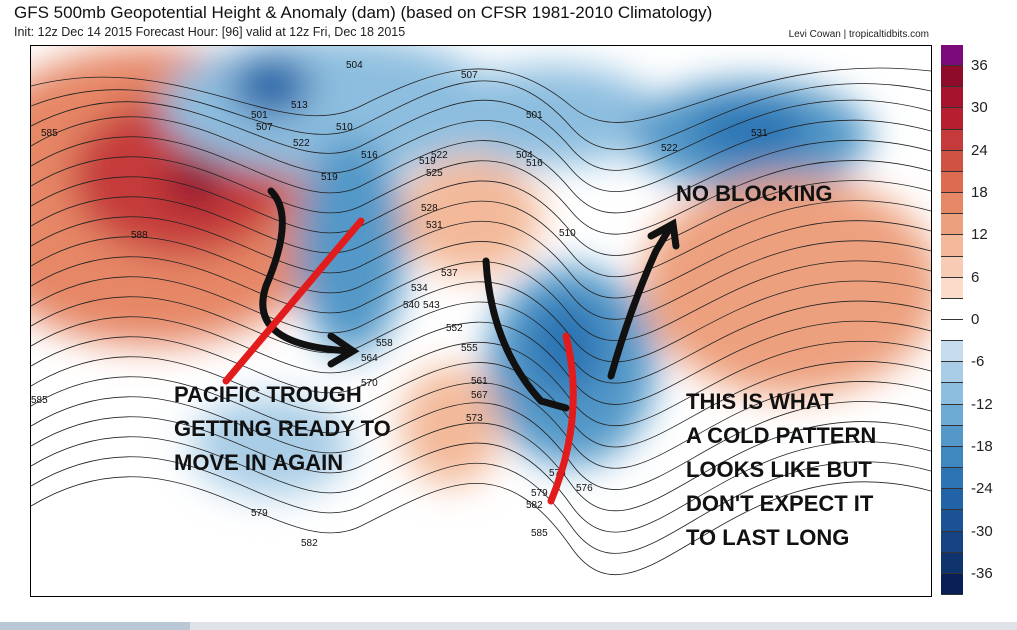 This screenshot has width=1017, height=630. I want to click on colorbar-label: -12, so click(982, 404).